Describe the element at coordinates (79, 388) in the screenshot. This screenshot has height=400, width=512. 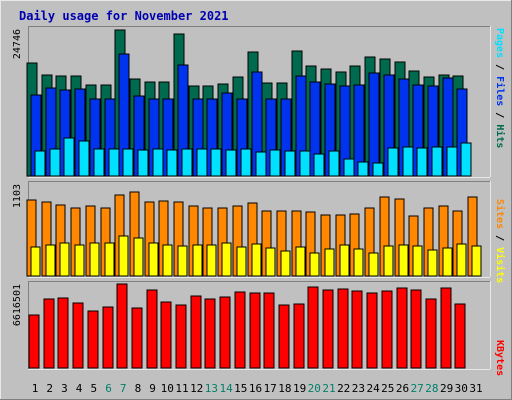
I see `x-tick-label-day-4: 4` at that location.